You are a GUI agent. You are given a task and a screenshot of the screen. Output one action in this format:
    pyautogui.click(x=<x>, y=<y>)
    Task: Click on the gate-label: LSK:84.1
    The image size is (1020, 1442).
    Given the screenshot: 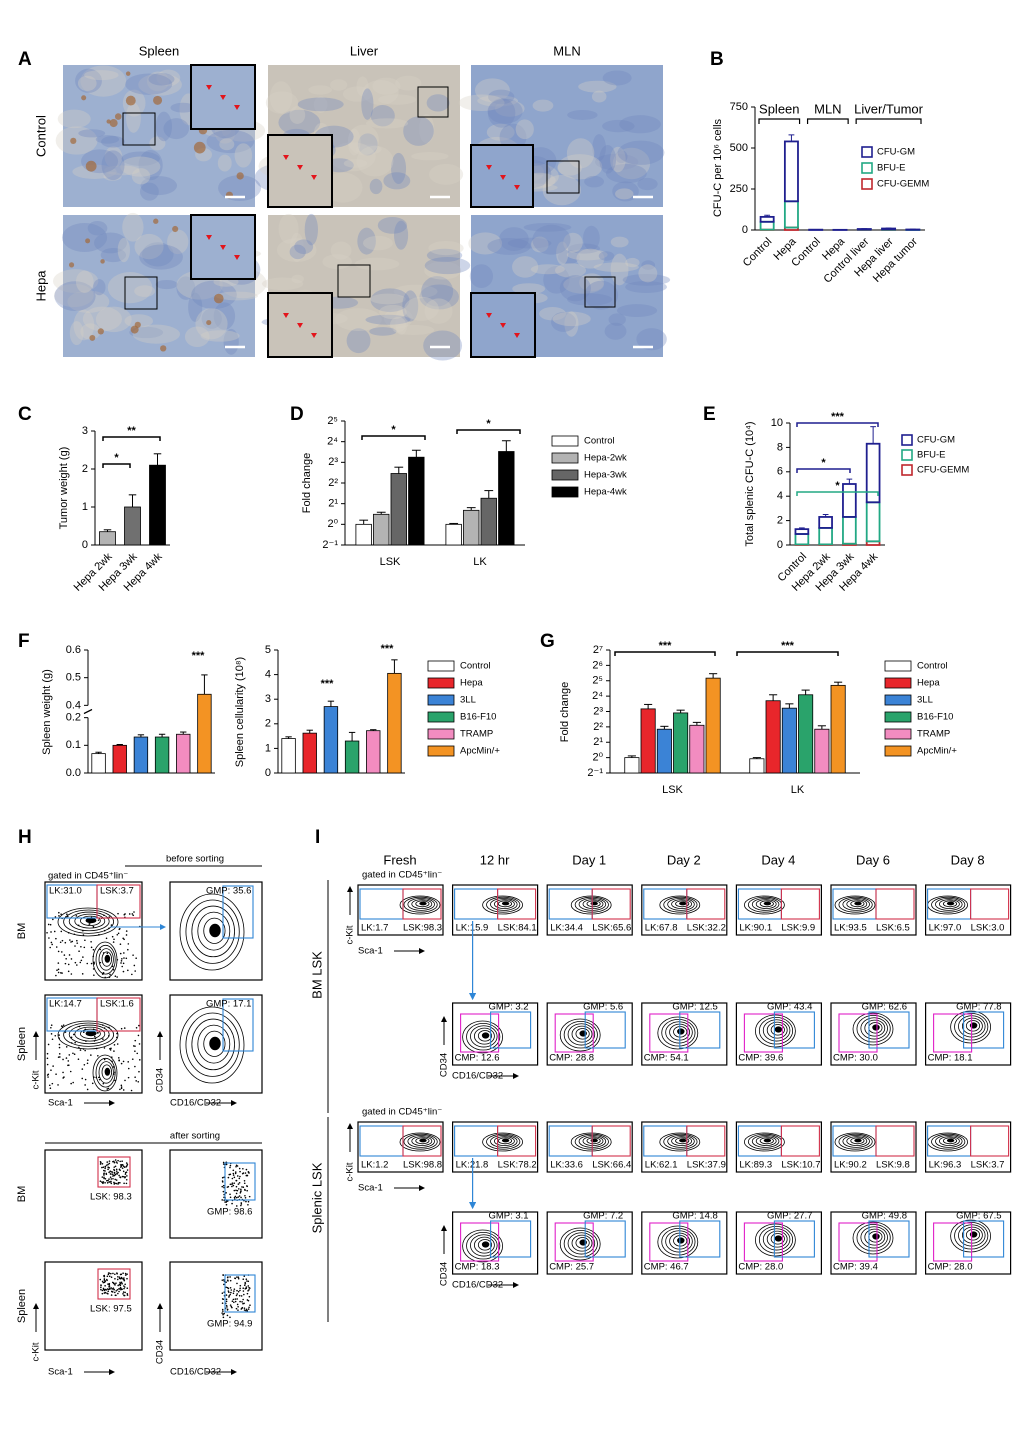 What is the action you would take?
    pyautogui.click(x=517, y=928)
    